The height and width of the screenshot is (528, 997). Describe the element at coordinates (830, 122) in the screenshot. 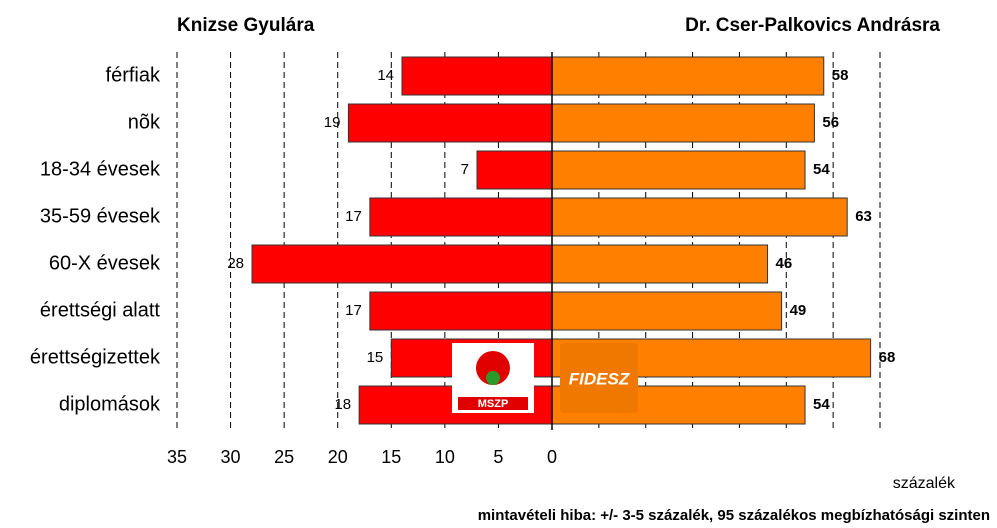

I see `value-label: 56` at that location.